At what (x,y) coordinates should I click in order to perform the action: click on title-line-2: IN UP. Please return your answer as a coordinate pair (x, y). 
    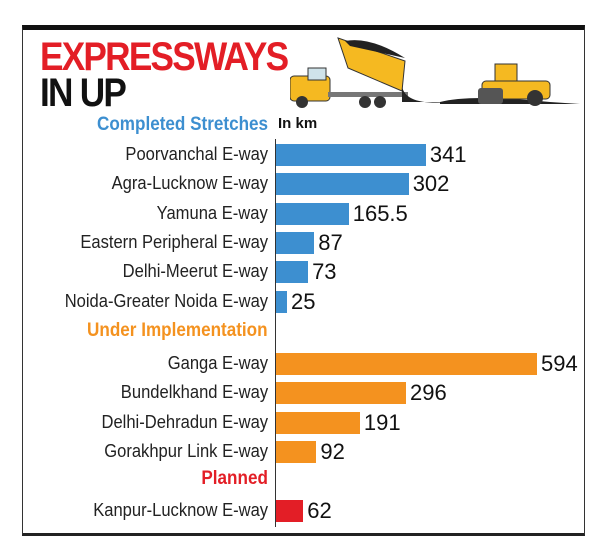
    Looking at the image, I should click on (83, 93).